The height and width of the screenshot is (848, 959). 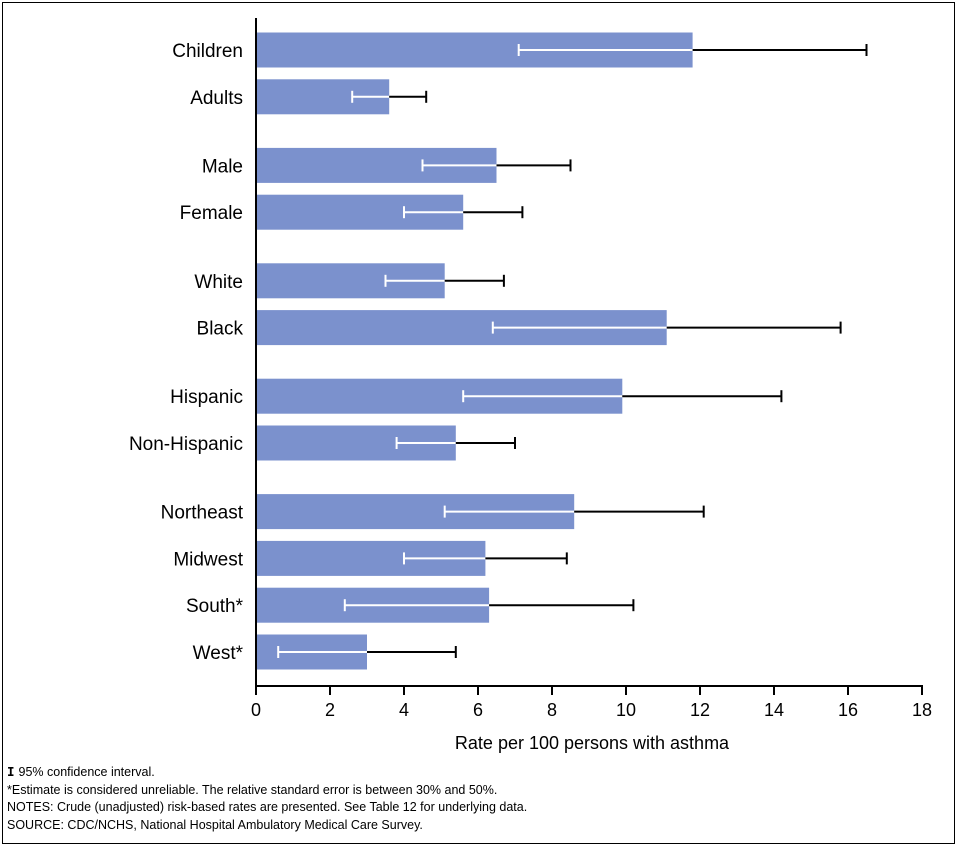 What do you see at coordinates (496, 165) in the screenshot?
I see `error-bar-male` at bounding box center [496, 165].